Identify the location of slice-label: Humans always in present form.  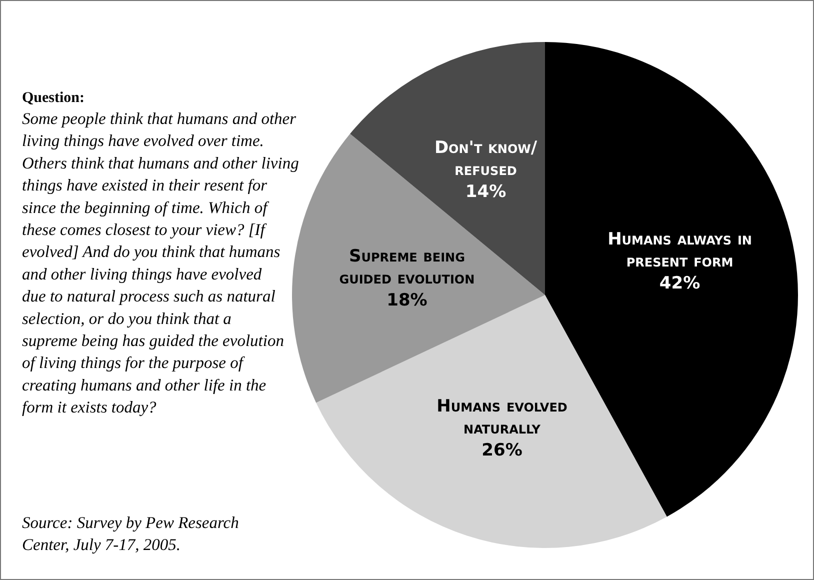
(680, 250).